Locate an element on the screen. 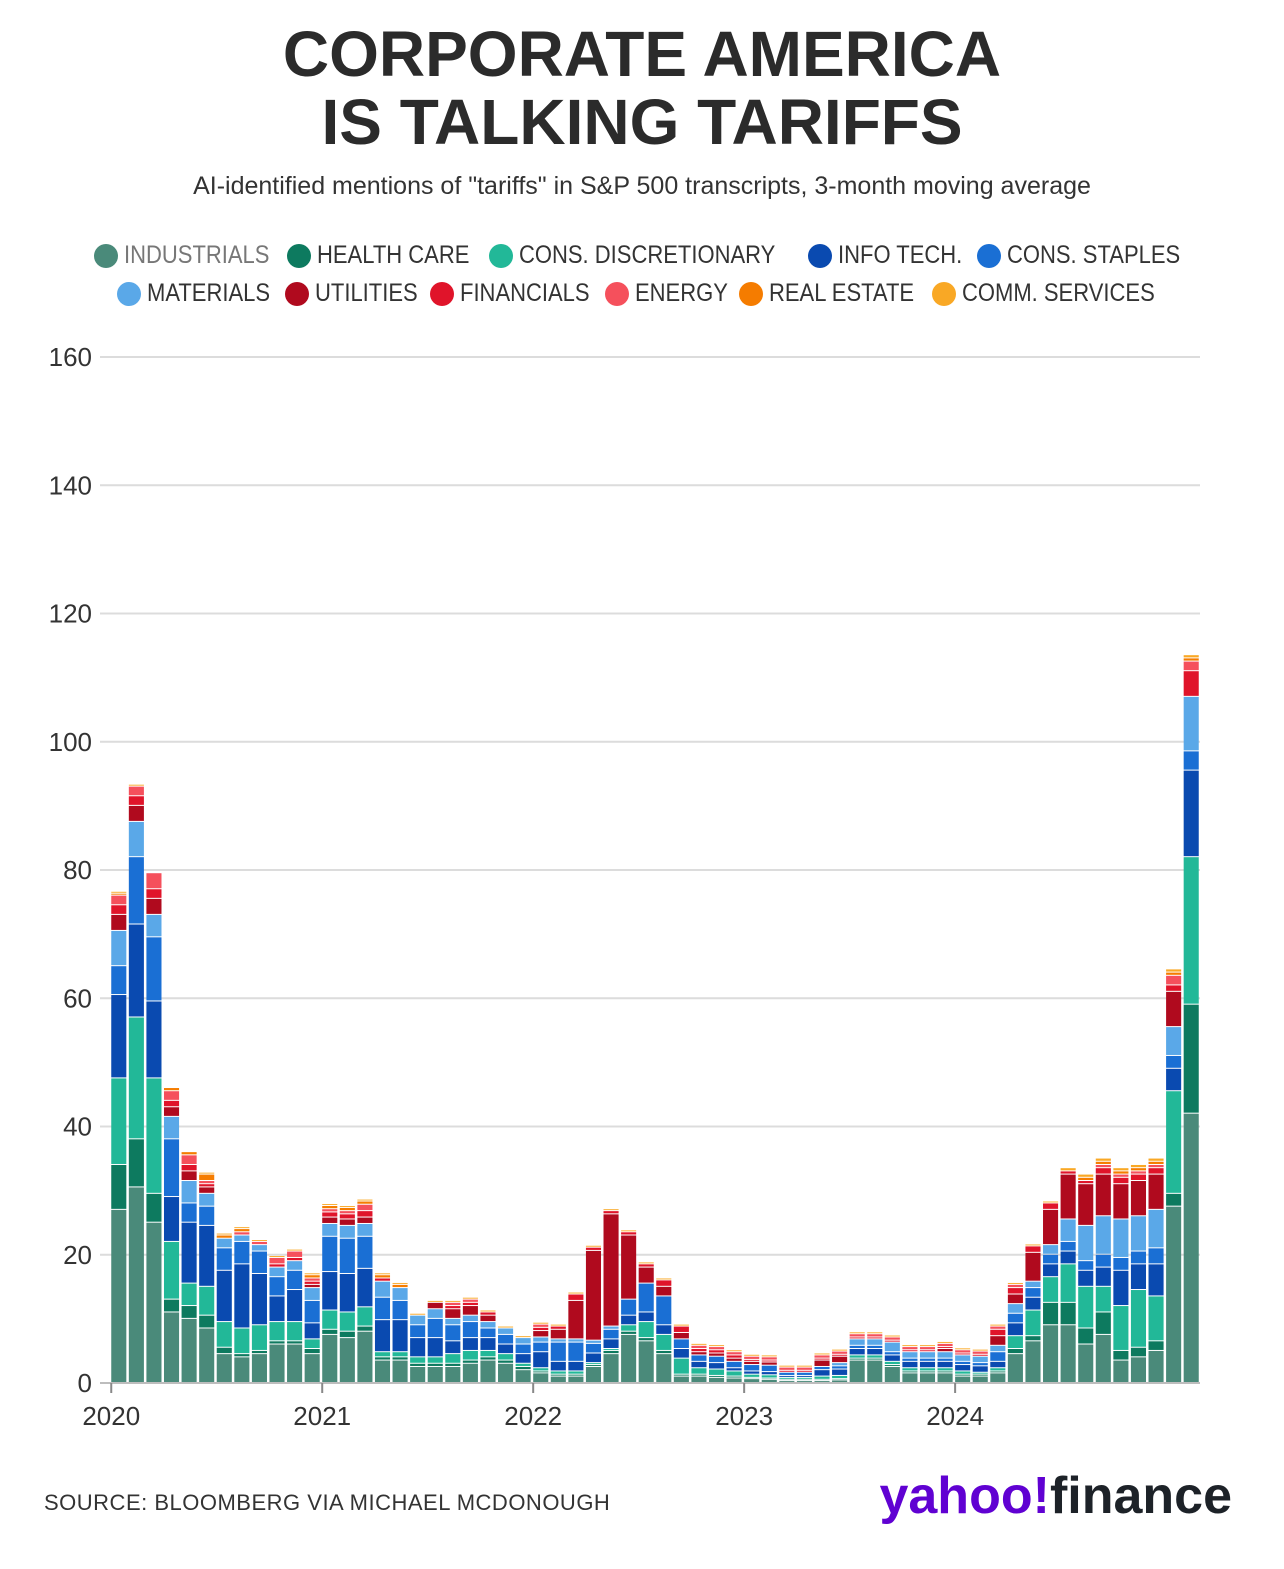 The image size is (1284, 1569). source-note: SOURCE: BLOOMBERG VIA MICHAEL MCDONOUGH is located at coordinates (327, 1502).